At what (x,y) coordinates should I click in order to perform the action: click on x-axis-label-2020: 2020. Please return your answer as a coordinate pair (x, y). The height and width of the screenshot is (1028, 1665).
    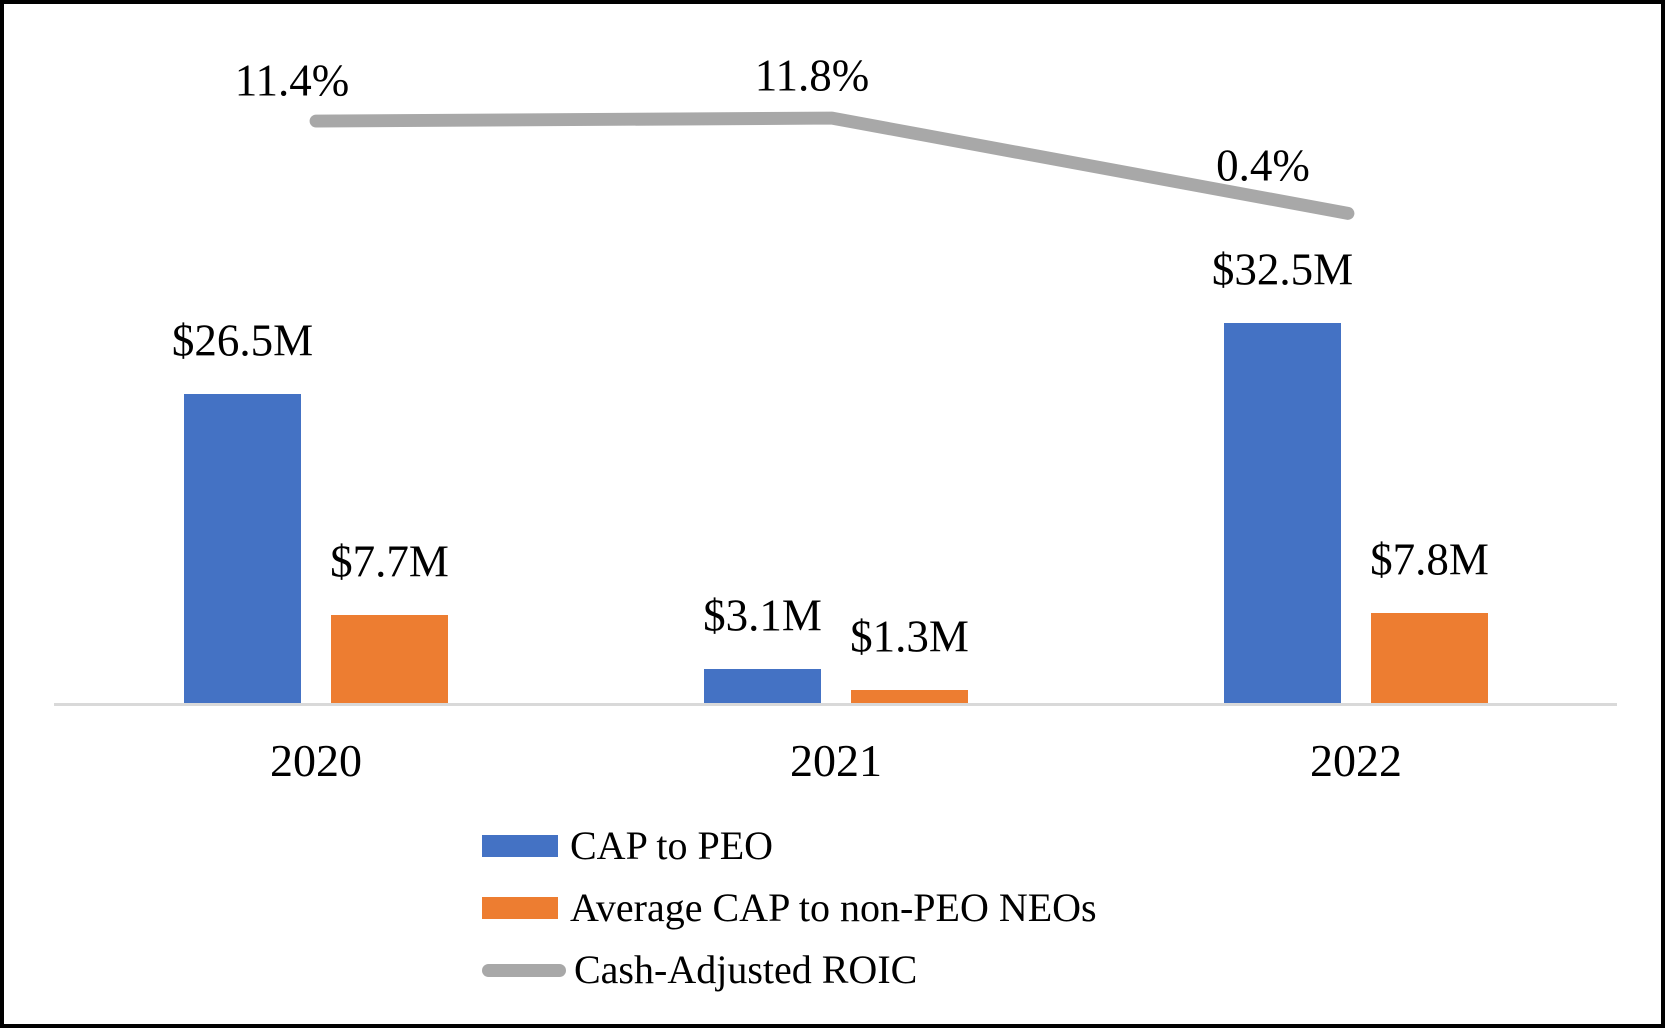
    Looking at the image, I should click on (316, 760).